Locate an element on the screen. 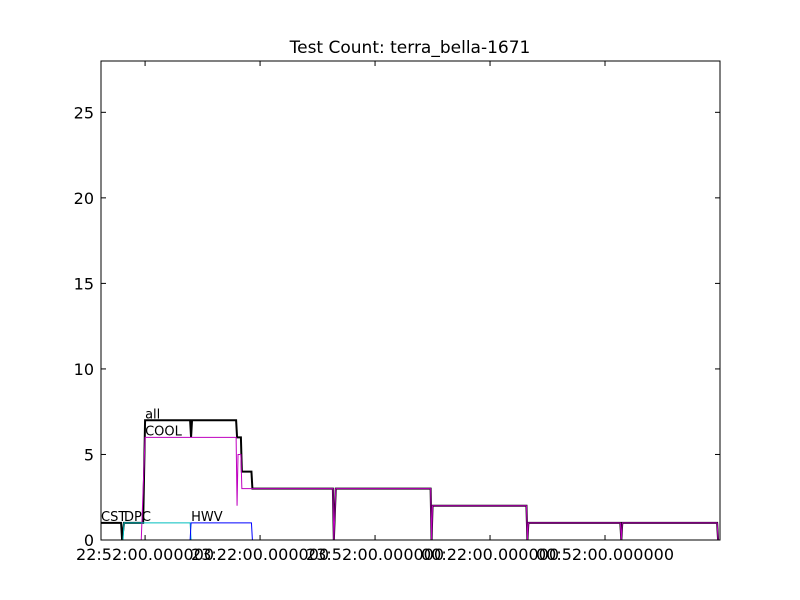 The image size is (800, 600). series-annotation: DPC is located at coordinates (137, 517).